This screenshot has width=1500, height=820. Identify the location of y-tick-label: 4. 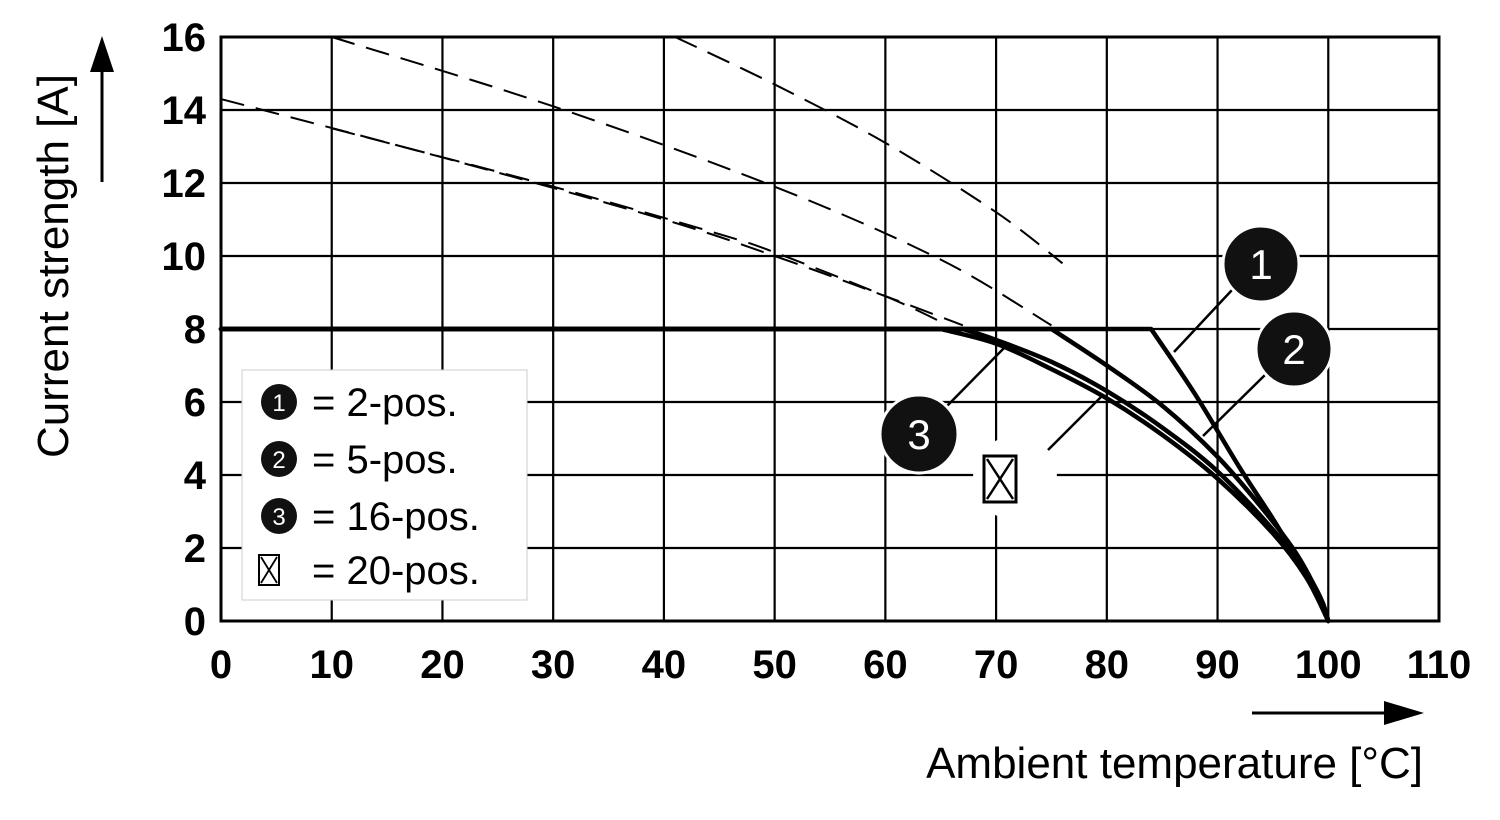
(195, 476).